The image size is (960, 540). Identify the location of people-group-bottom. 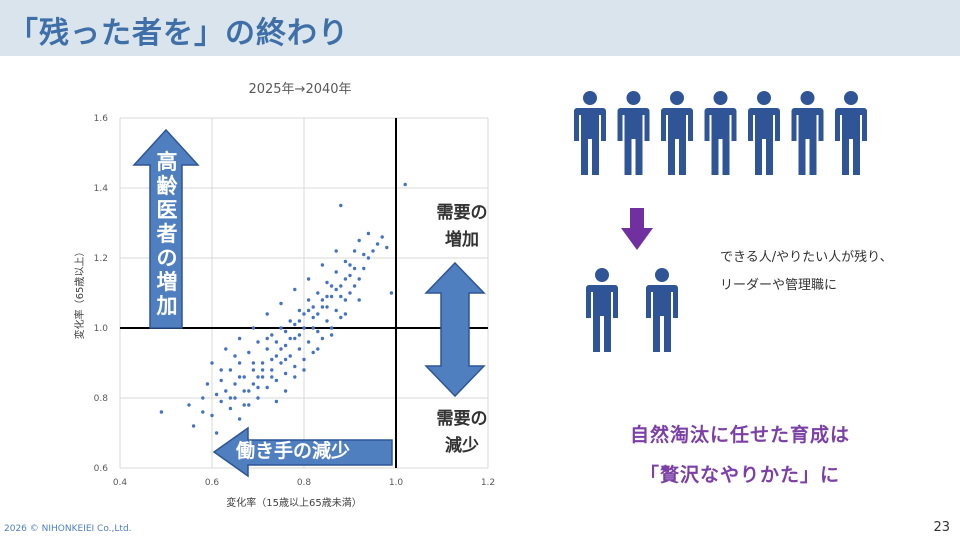
(632, 310).